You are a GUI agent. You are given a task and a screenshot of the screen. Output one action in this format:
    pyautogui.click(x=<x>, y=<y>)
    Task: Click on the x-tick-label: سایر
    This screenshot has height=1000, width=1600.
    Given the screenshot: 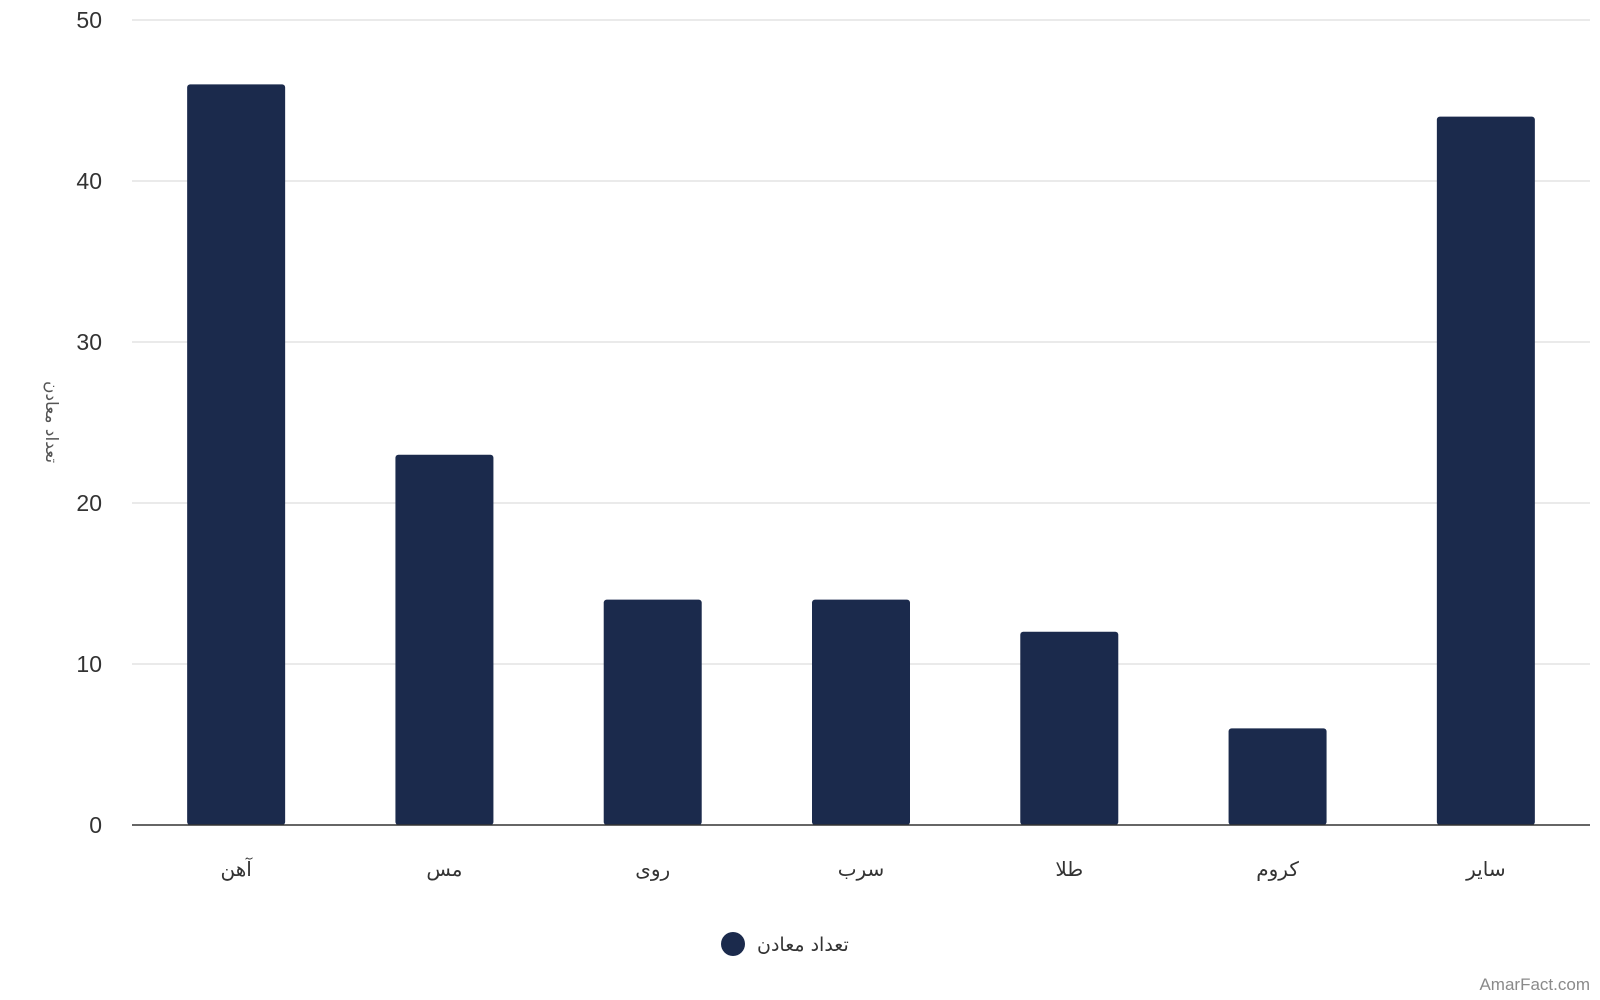 What is the action you would take?
    pyautogui.click(x=1485, y=869)
    